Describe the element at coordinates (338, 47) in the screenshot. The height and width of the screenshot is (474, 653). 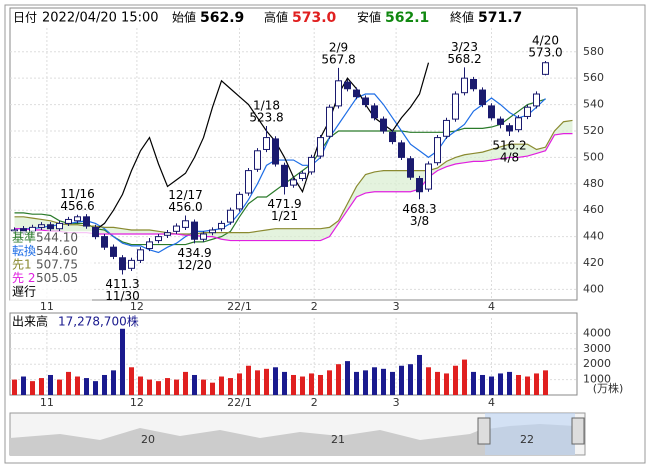
I see `annotation-date: 2/9` at that location.